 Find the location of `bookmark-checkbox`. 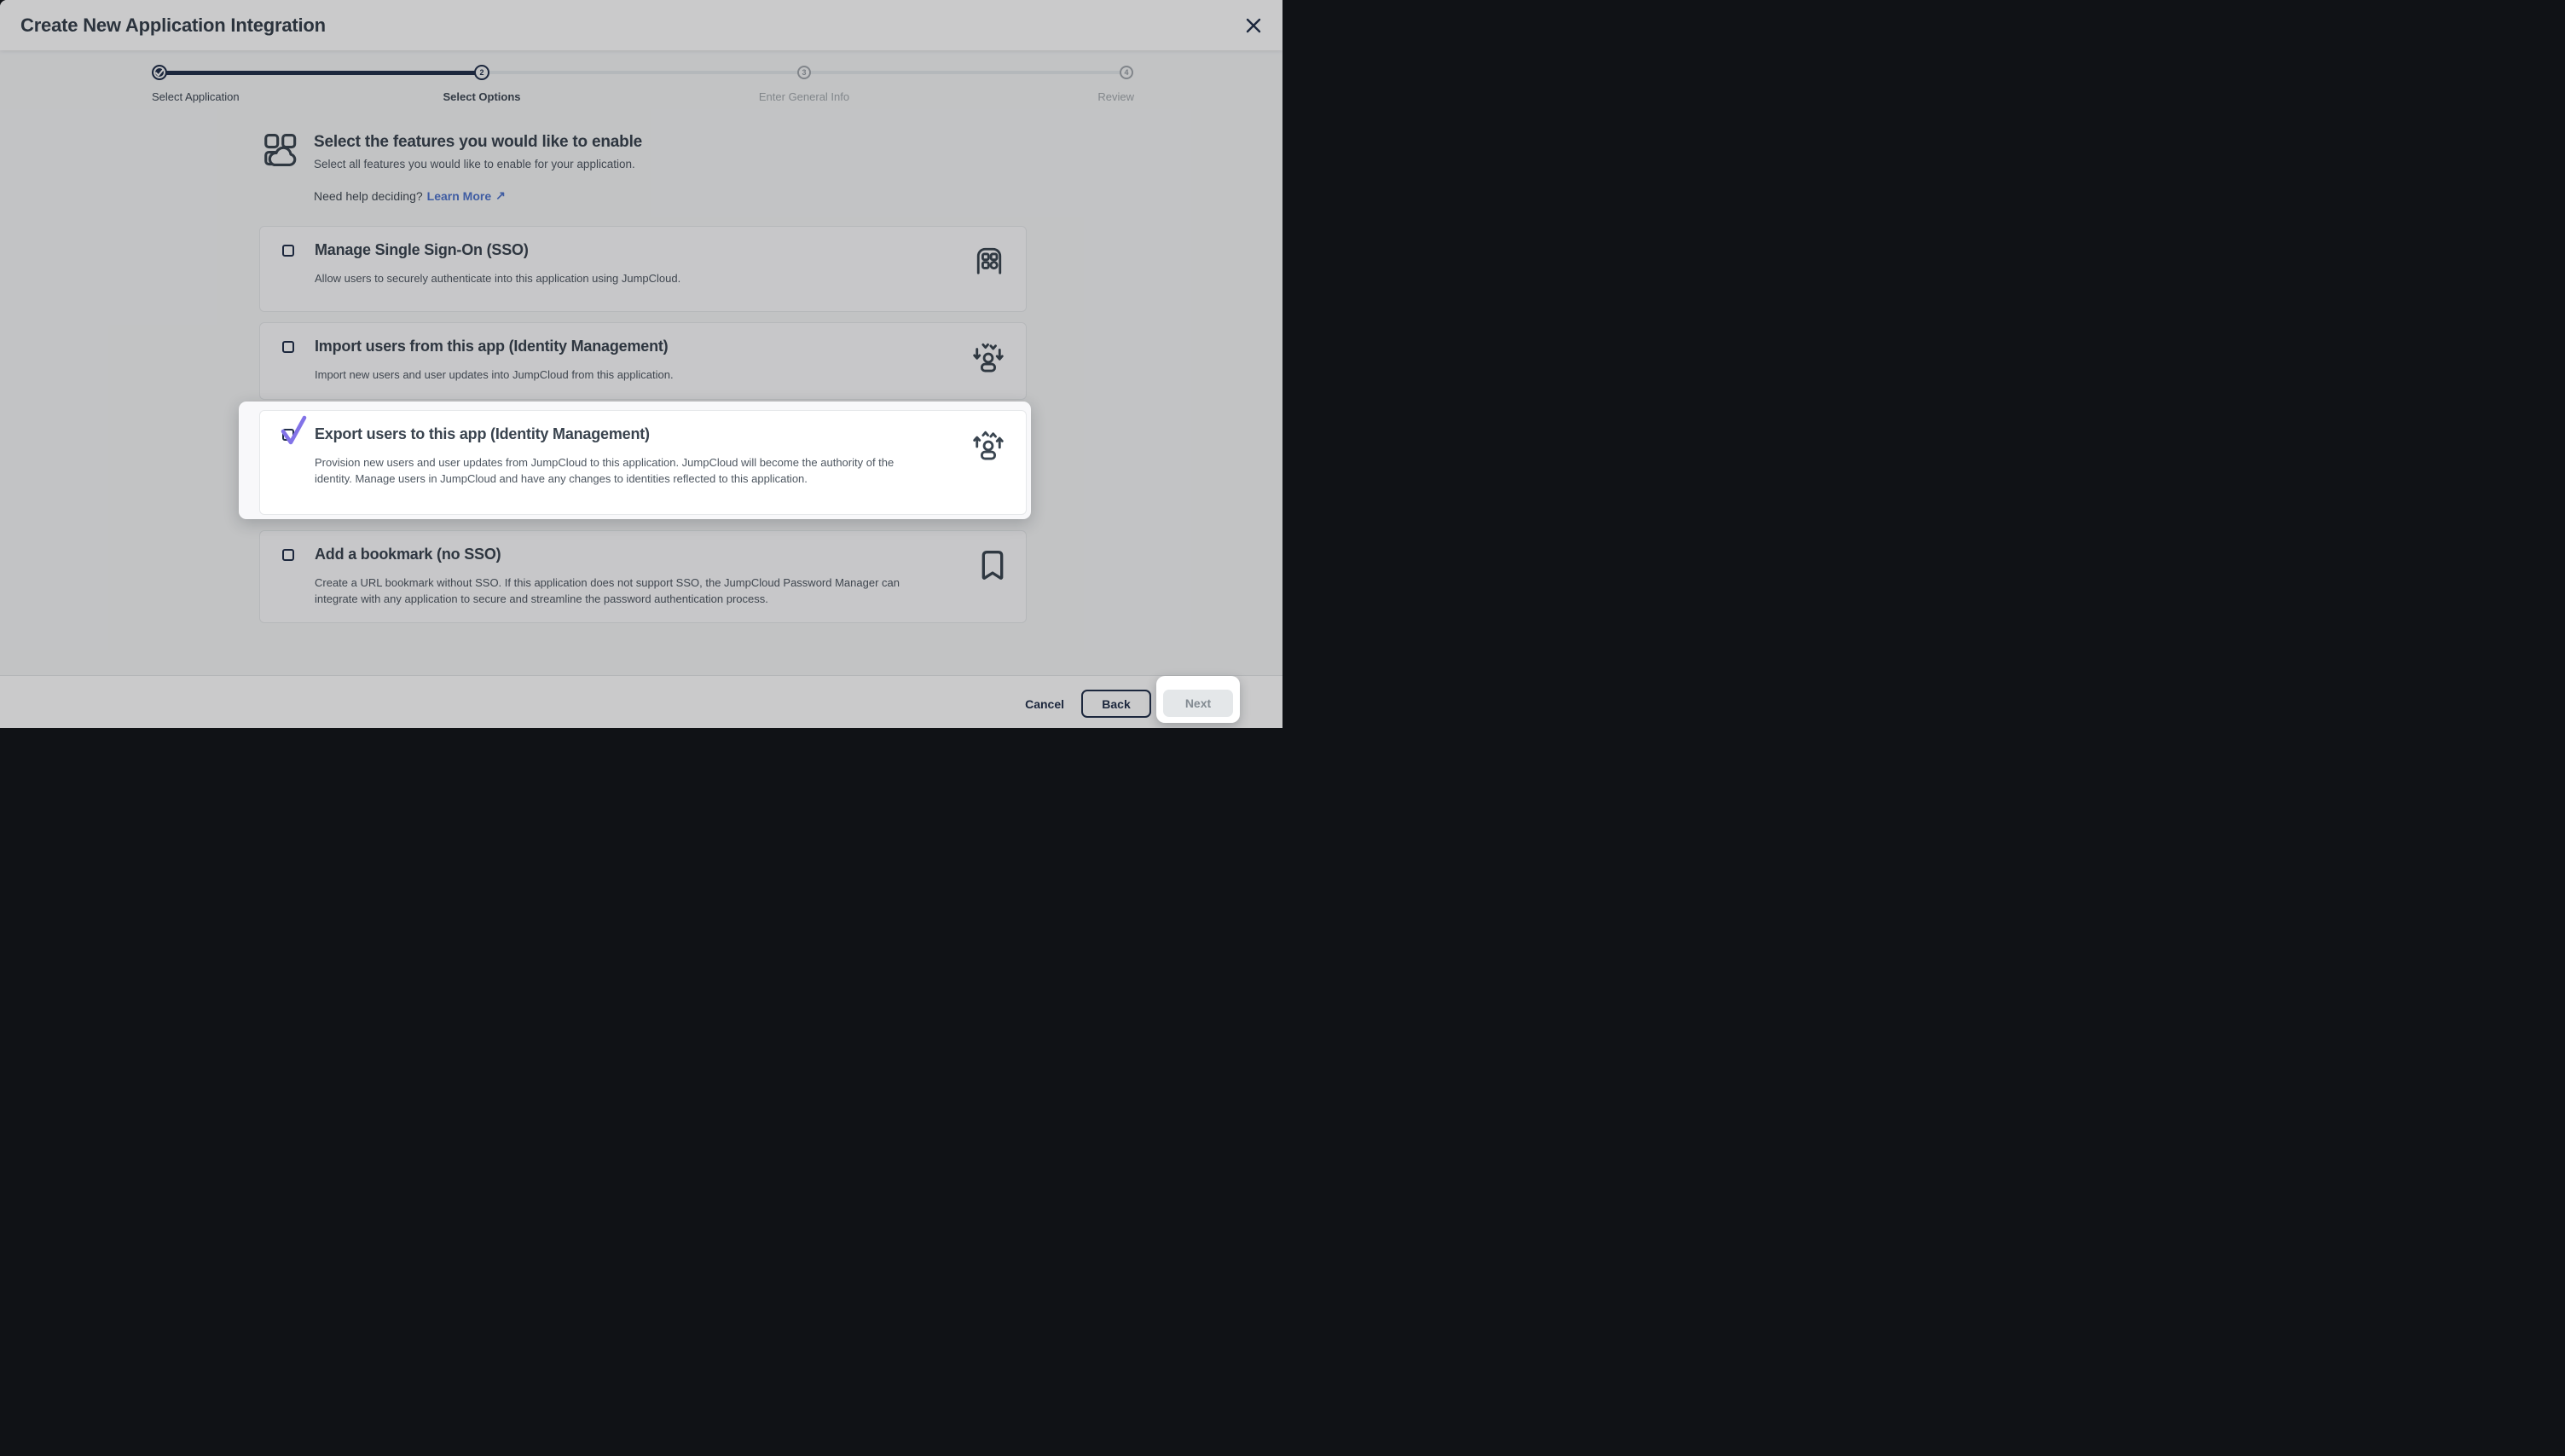

bookmark-checkbox is located at coordinates (288, 554).